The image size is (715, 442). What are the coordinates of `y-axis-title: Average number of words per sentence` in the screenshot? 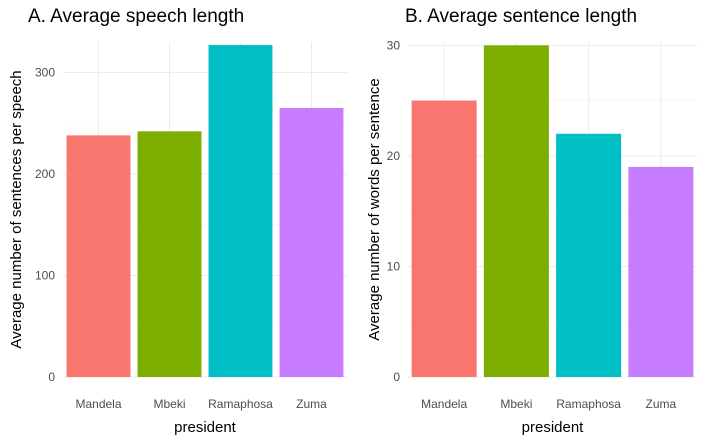 It's located at (374, 209).